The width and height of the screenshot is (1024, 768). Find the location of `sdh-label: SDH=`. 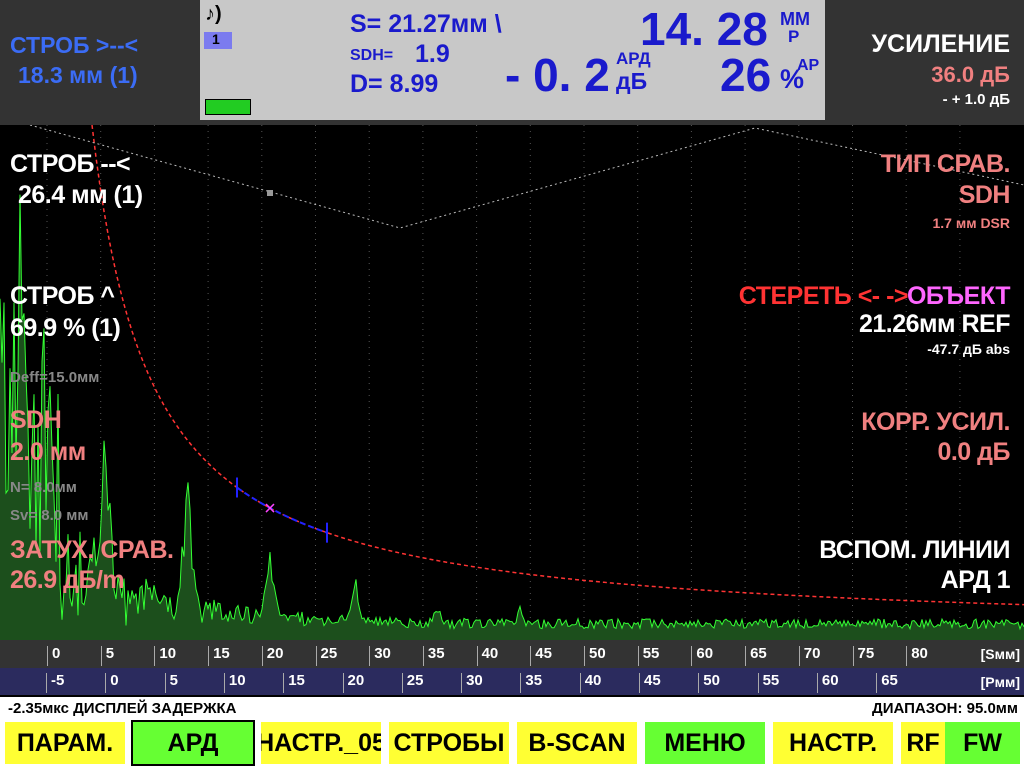

sdh-label: SDH= is located at coordinates (372, 55).